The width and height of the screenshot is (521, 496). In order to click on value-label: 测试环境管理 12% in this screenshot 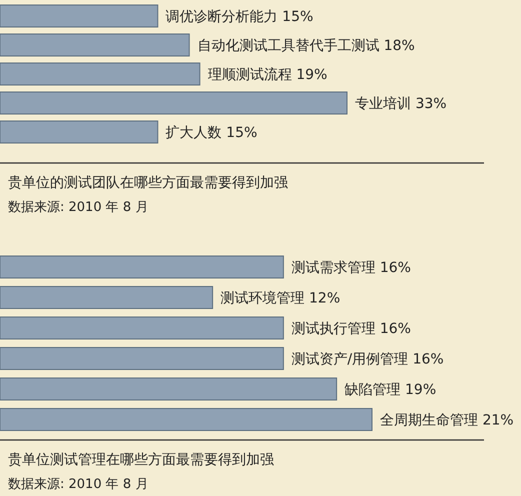, I will do `click(280, 298)`.